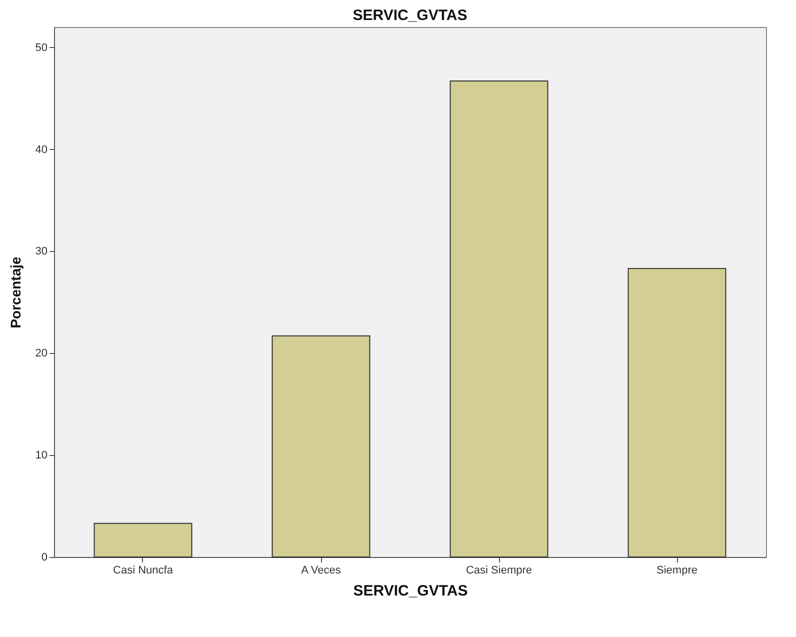  Describe the element at coordinates (143, 570) in the screenshot. I see `x-tick-label: Casi Nuncfa` at that location.